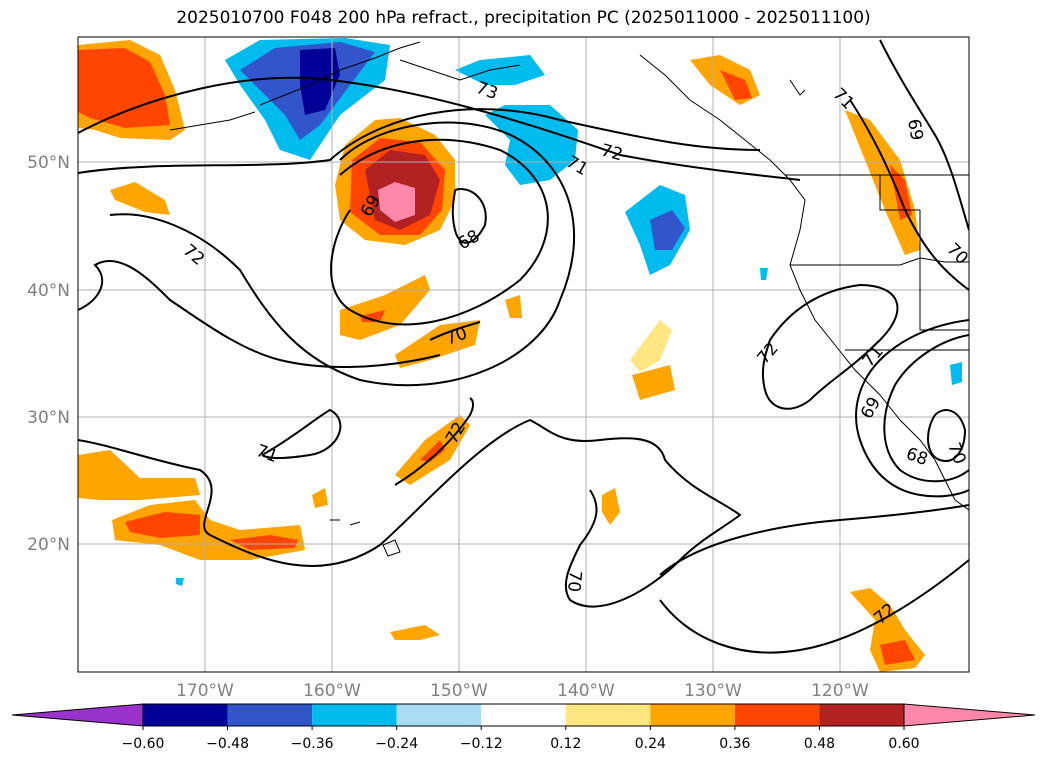  Describe the element at coordinates (48, 163) in the screenshot. I see `lat-label: 50°N` at that location.